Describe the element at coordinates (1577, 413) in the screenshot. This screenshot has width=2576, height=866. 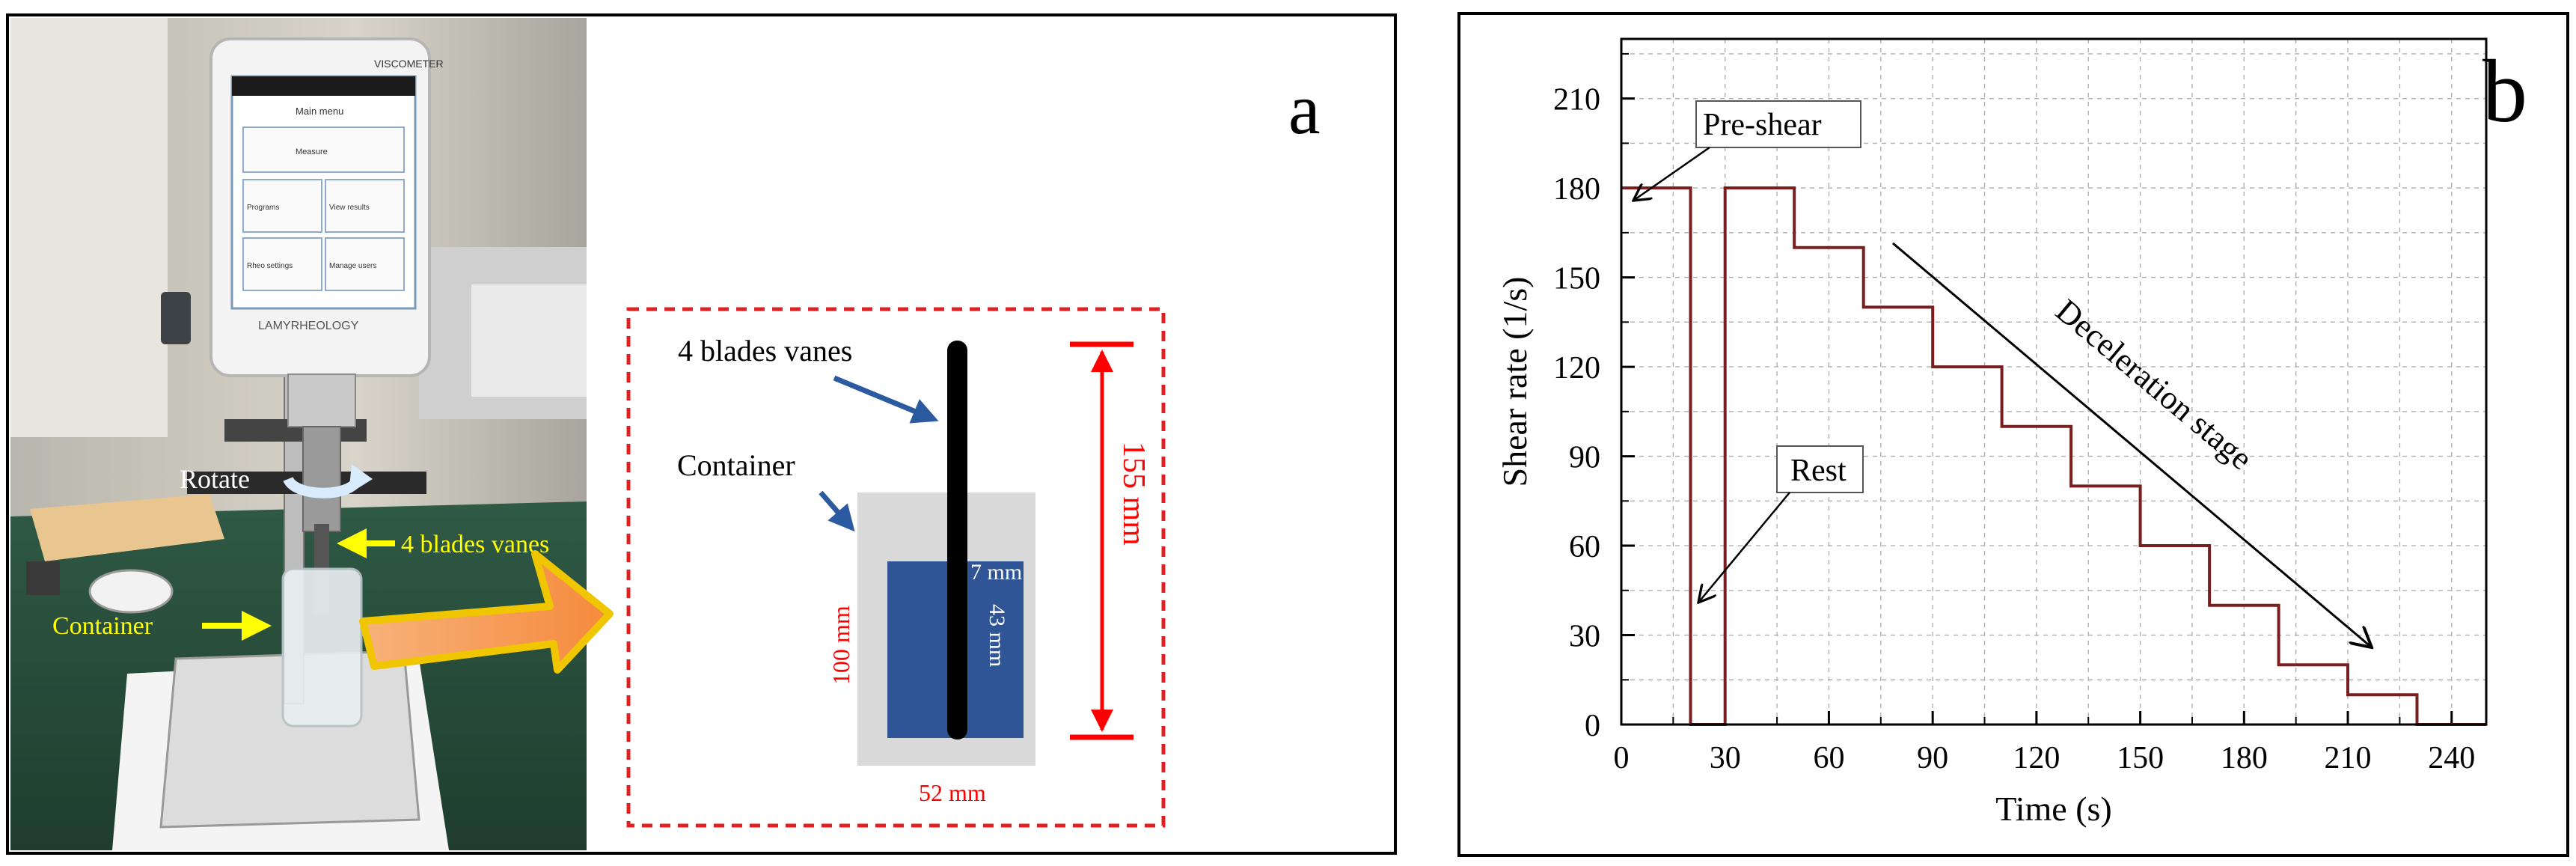
I see `y-tick-labels: 0 30 60 90 120 150 180 210` at that location.